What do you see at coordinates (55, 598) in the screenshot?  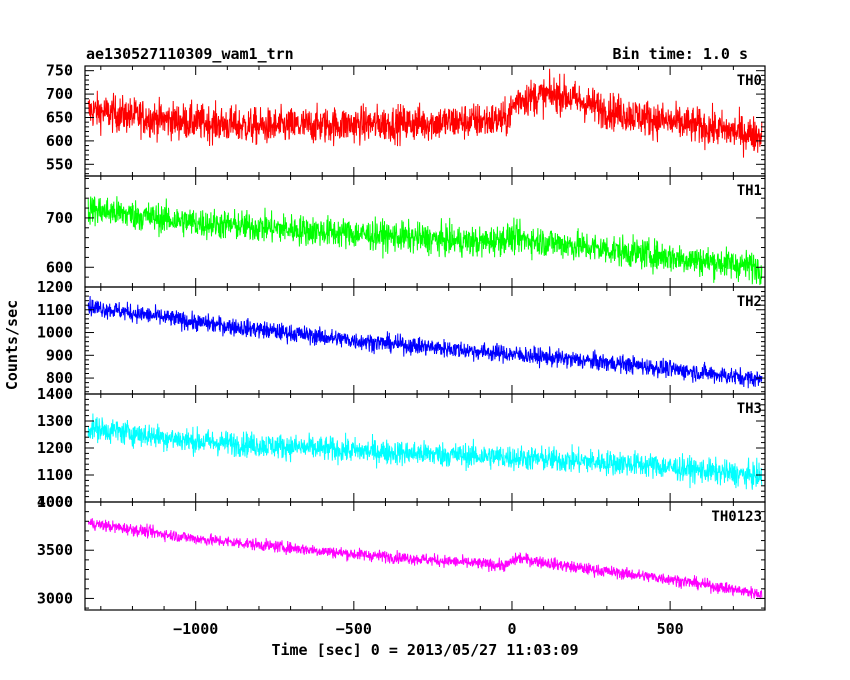 I see `y-tick-label: 3000` at bounding box center [55, 598].